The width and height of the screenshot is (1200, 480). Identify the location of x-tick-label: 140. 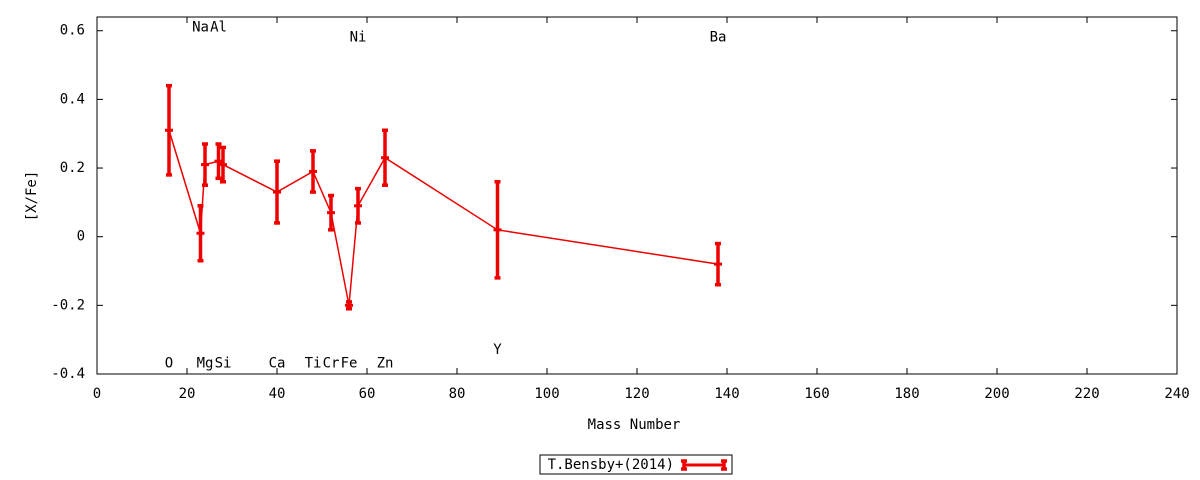
(726, 394).